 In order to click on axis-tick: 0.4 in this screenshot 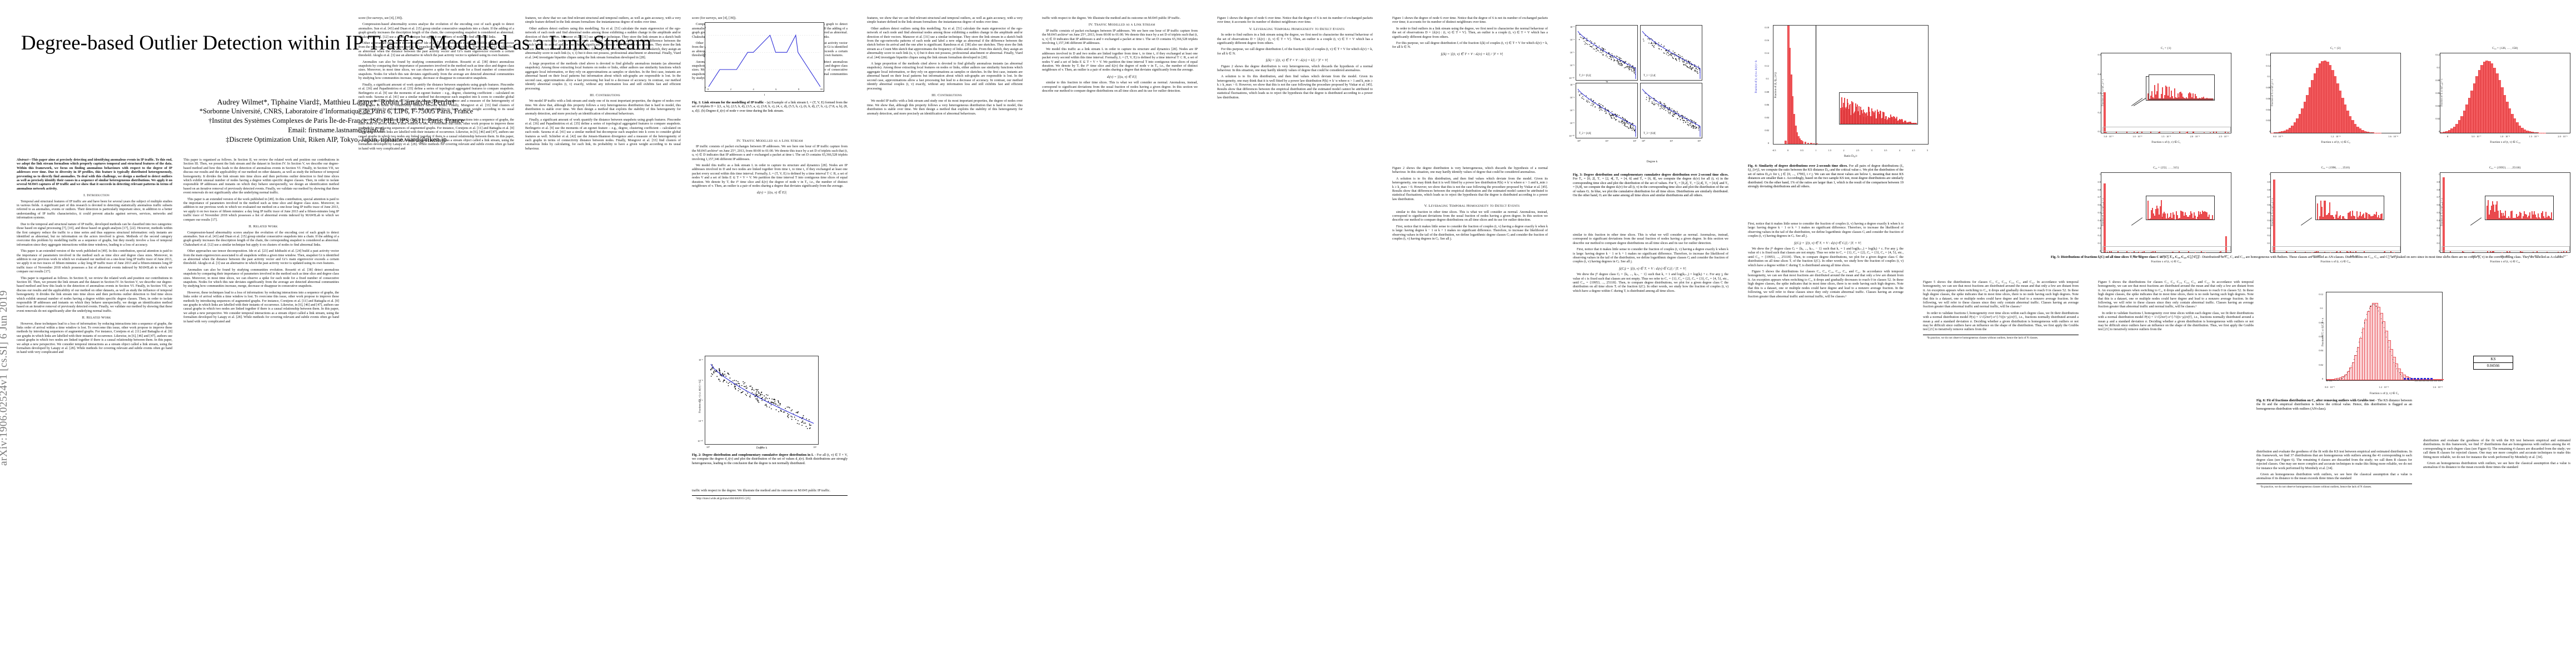, I will do `click(2099, 220)`.